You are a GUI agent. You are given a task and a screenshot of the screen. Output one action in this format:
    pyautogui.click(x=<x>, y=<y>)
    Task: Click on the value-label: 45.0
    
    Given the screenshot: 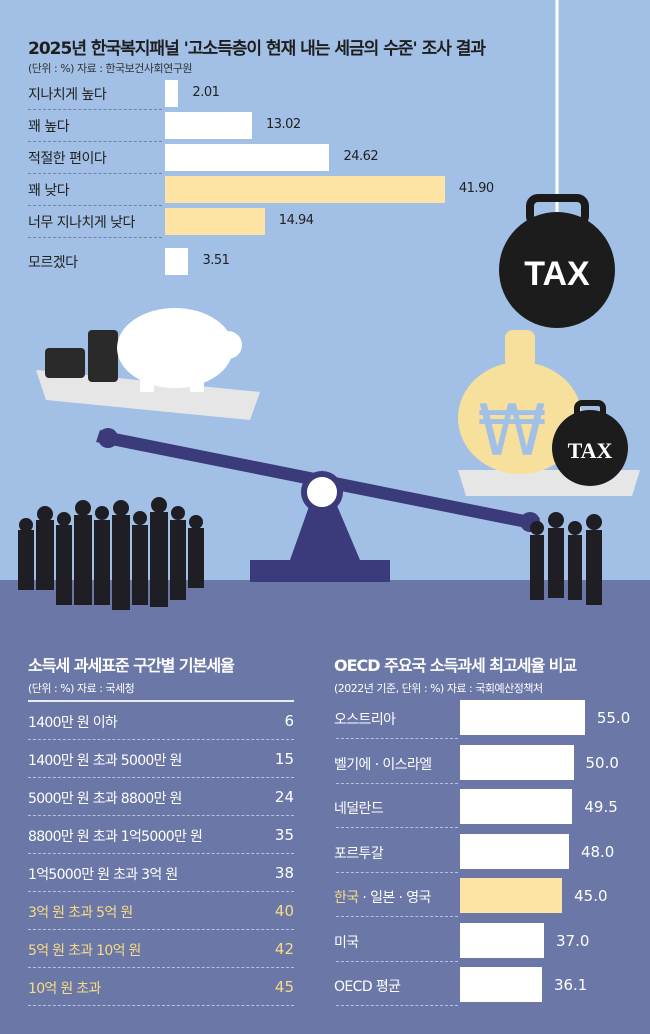 What is the action you would take?
    pyautogui.click(x=591, y=896)
    